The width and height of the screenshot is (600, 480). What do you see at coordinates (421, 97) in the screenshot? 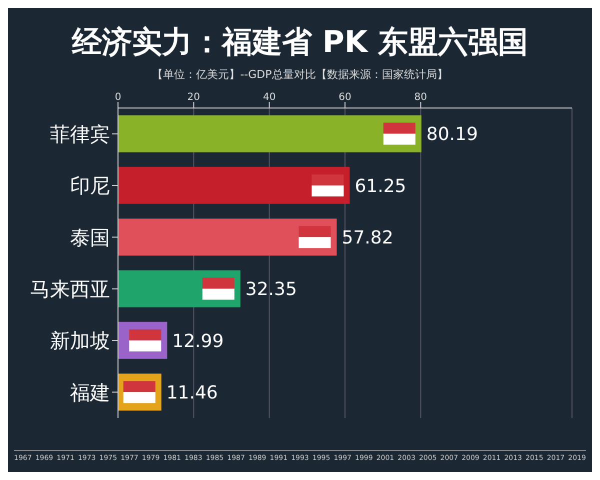
I see `x-tick-label: 80` at bounding box center [421, 97].